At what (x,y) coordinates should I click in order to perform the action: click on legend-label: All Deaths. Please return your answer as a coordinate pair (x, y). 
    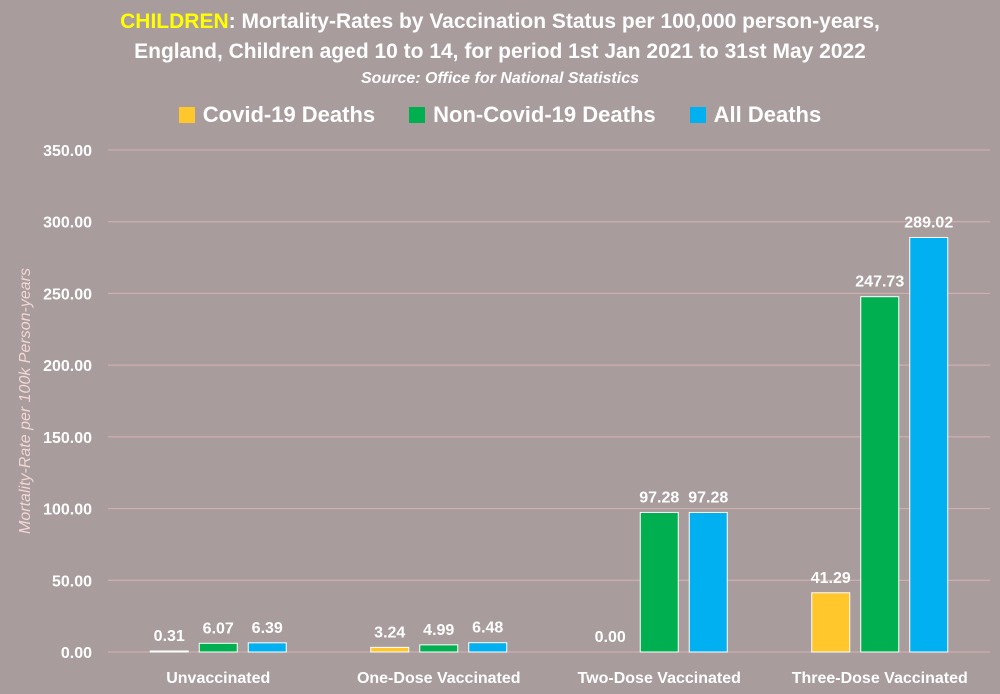
    Looking at the image, I should click on (767, 114).